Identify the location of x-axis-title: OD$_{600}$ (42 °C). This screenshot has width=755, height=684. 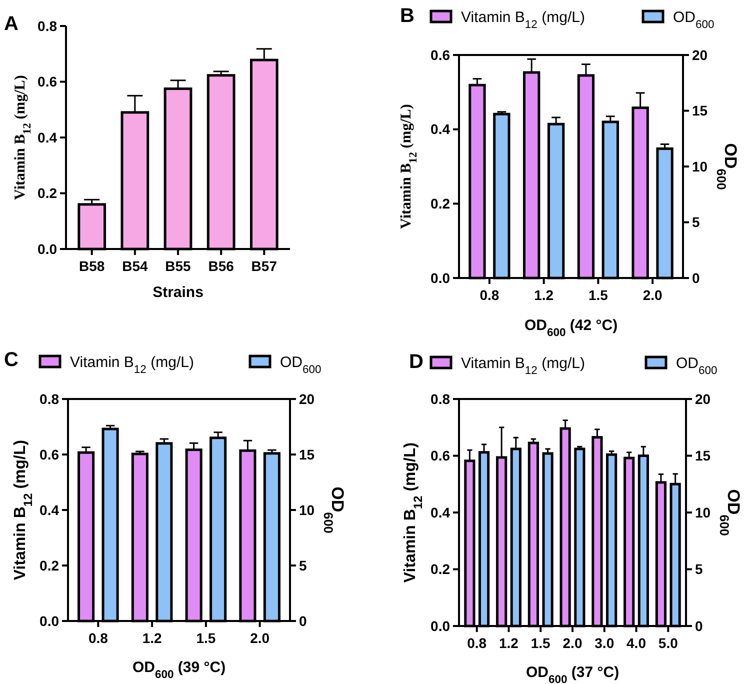
(571, 328).